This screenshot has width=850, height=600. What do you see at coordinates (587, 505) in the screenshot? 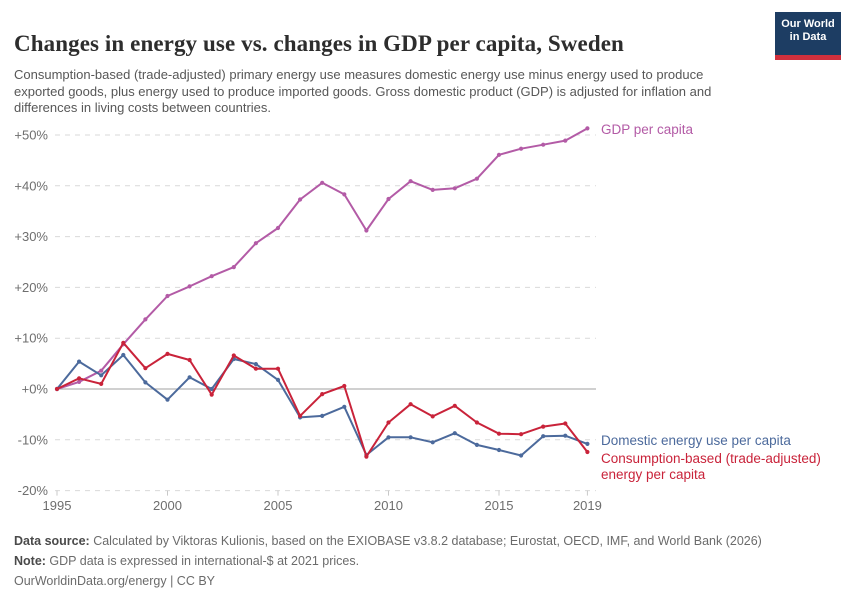
I see `x-axis-tick-label: 2019` at bounding box center [587, 505].